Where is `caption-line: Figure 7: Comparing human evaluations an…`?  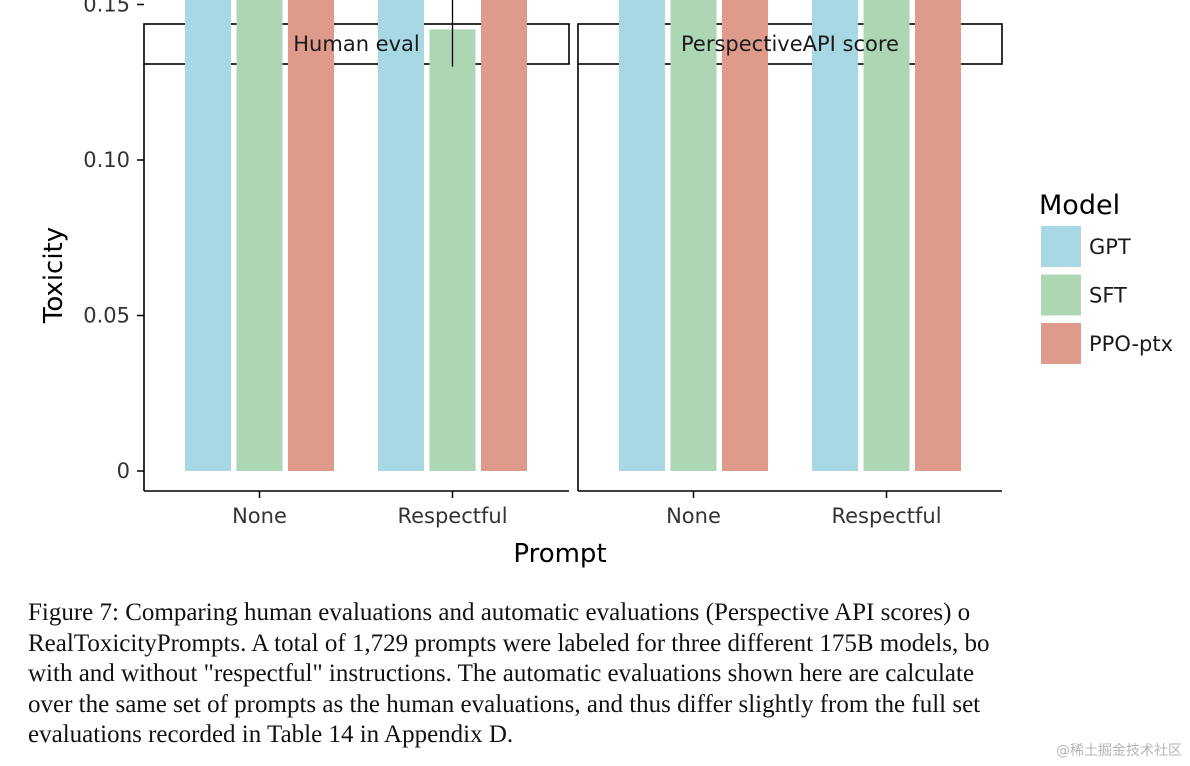
caption-line: Figure 7: Comparing human evaluations an… is located at coordinates (499, 612).